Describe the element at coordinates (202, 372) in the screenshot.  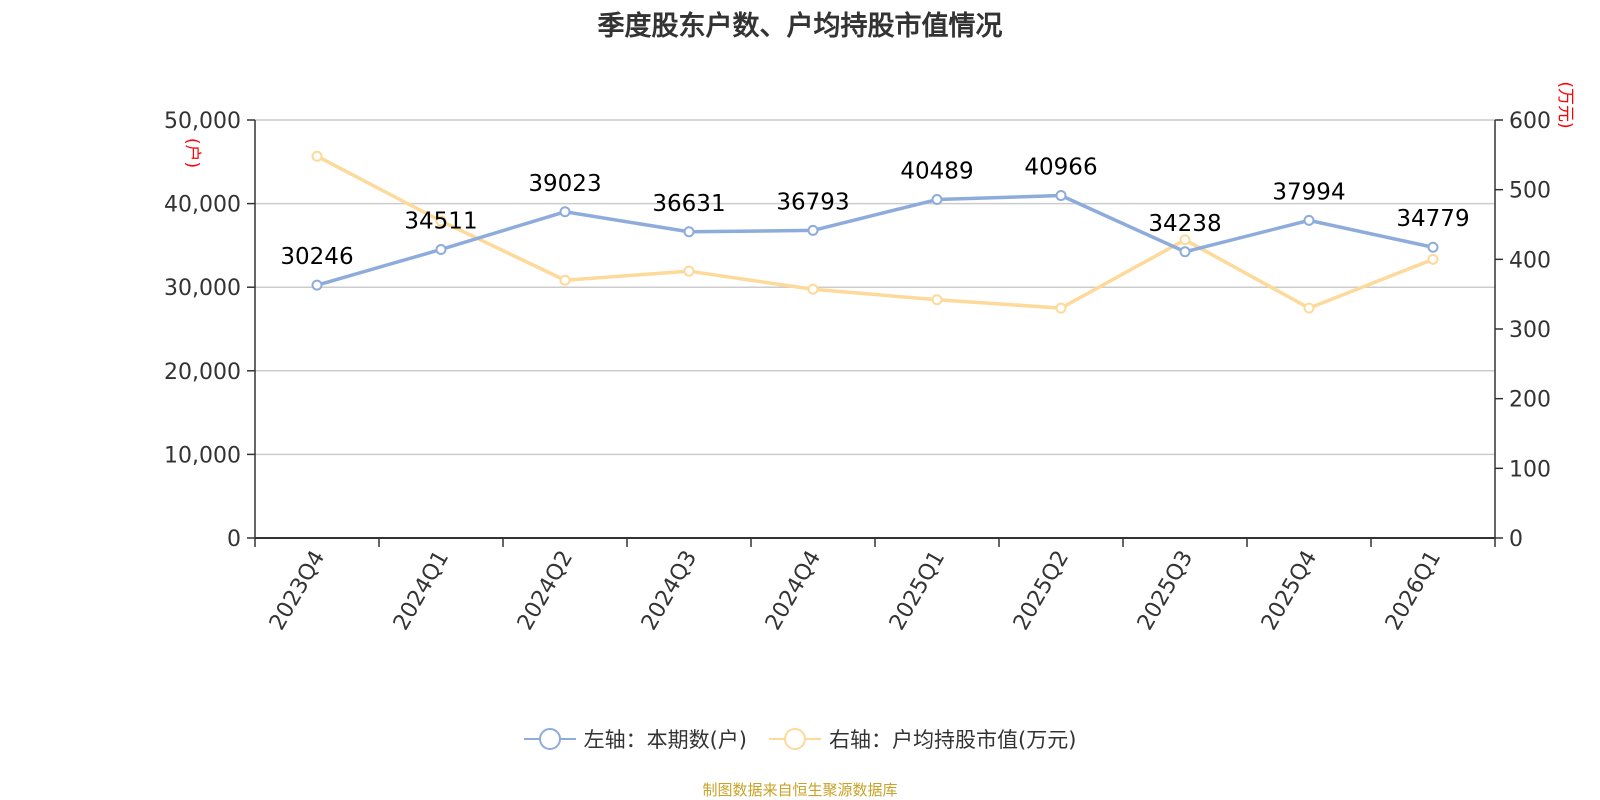
I see `left-tick-label: 20,000` at that location.